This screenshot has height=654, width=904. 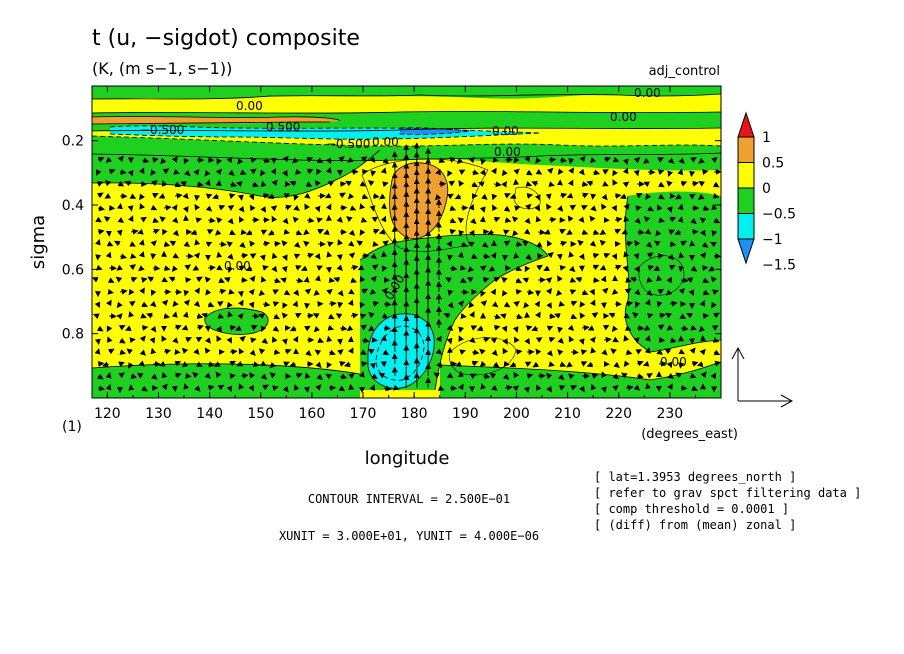 What do you see at coordinates (766, 189) in the screenshot?
I see `colorbar-label: 0` at bounding box center [766, 189].